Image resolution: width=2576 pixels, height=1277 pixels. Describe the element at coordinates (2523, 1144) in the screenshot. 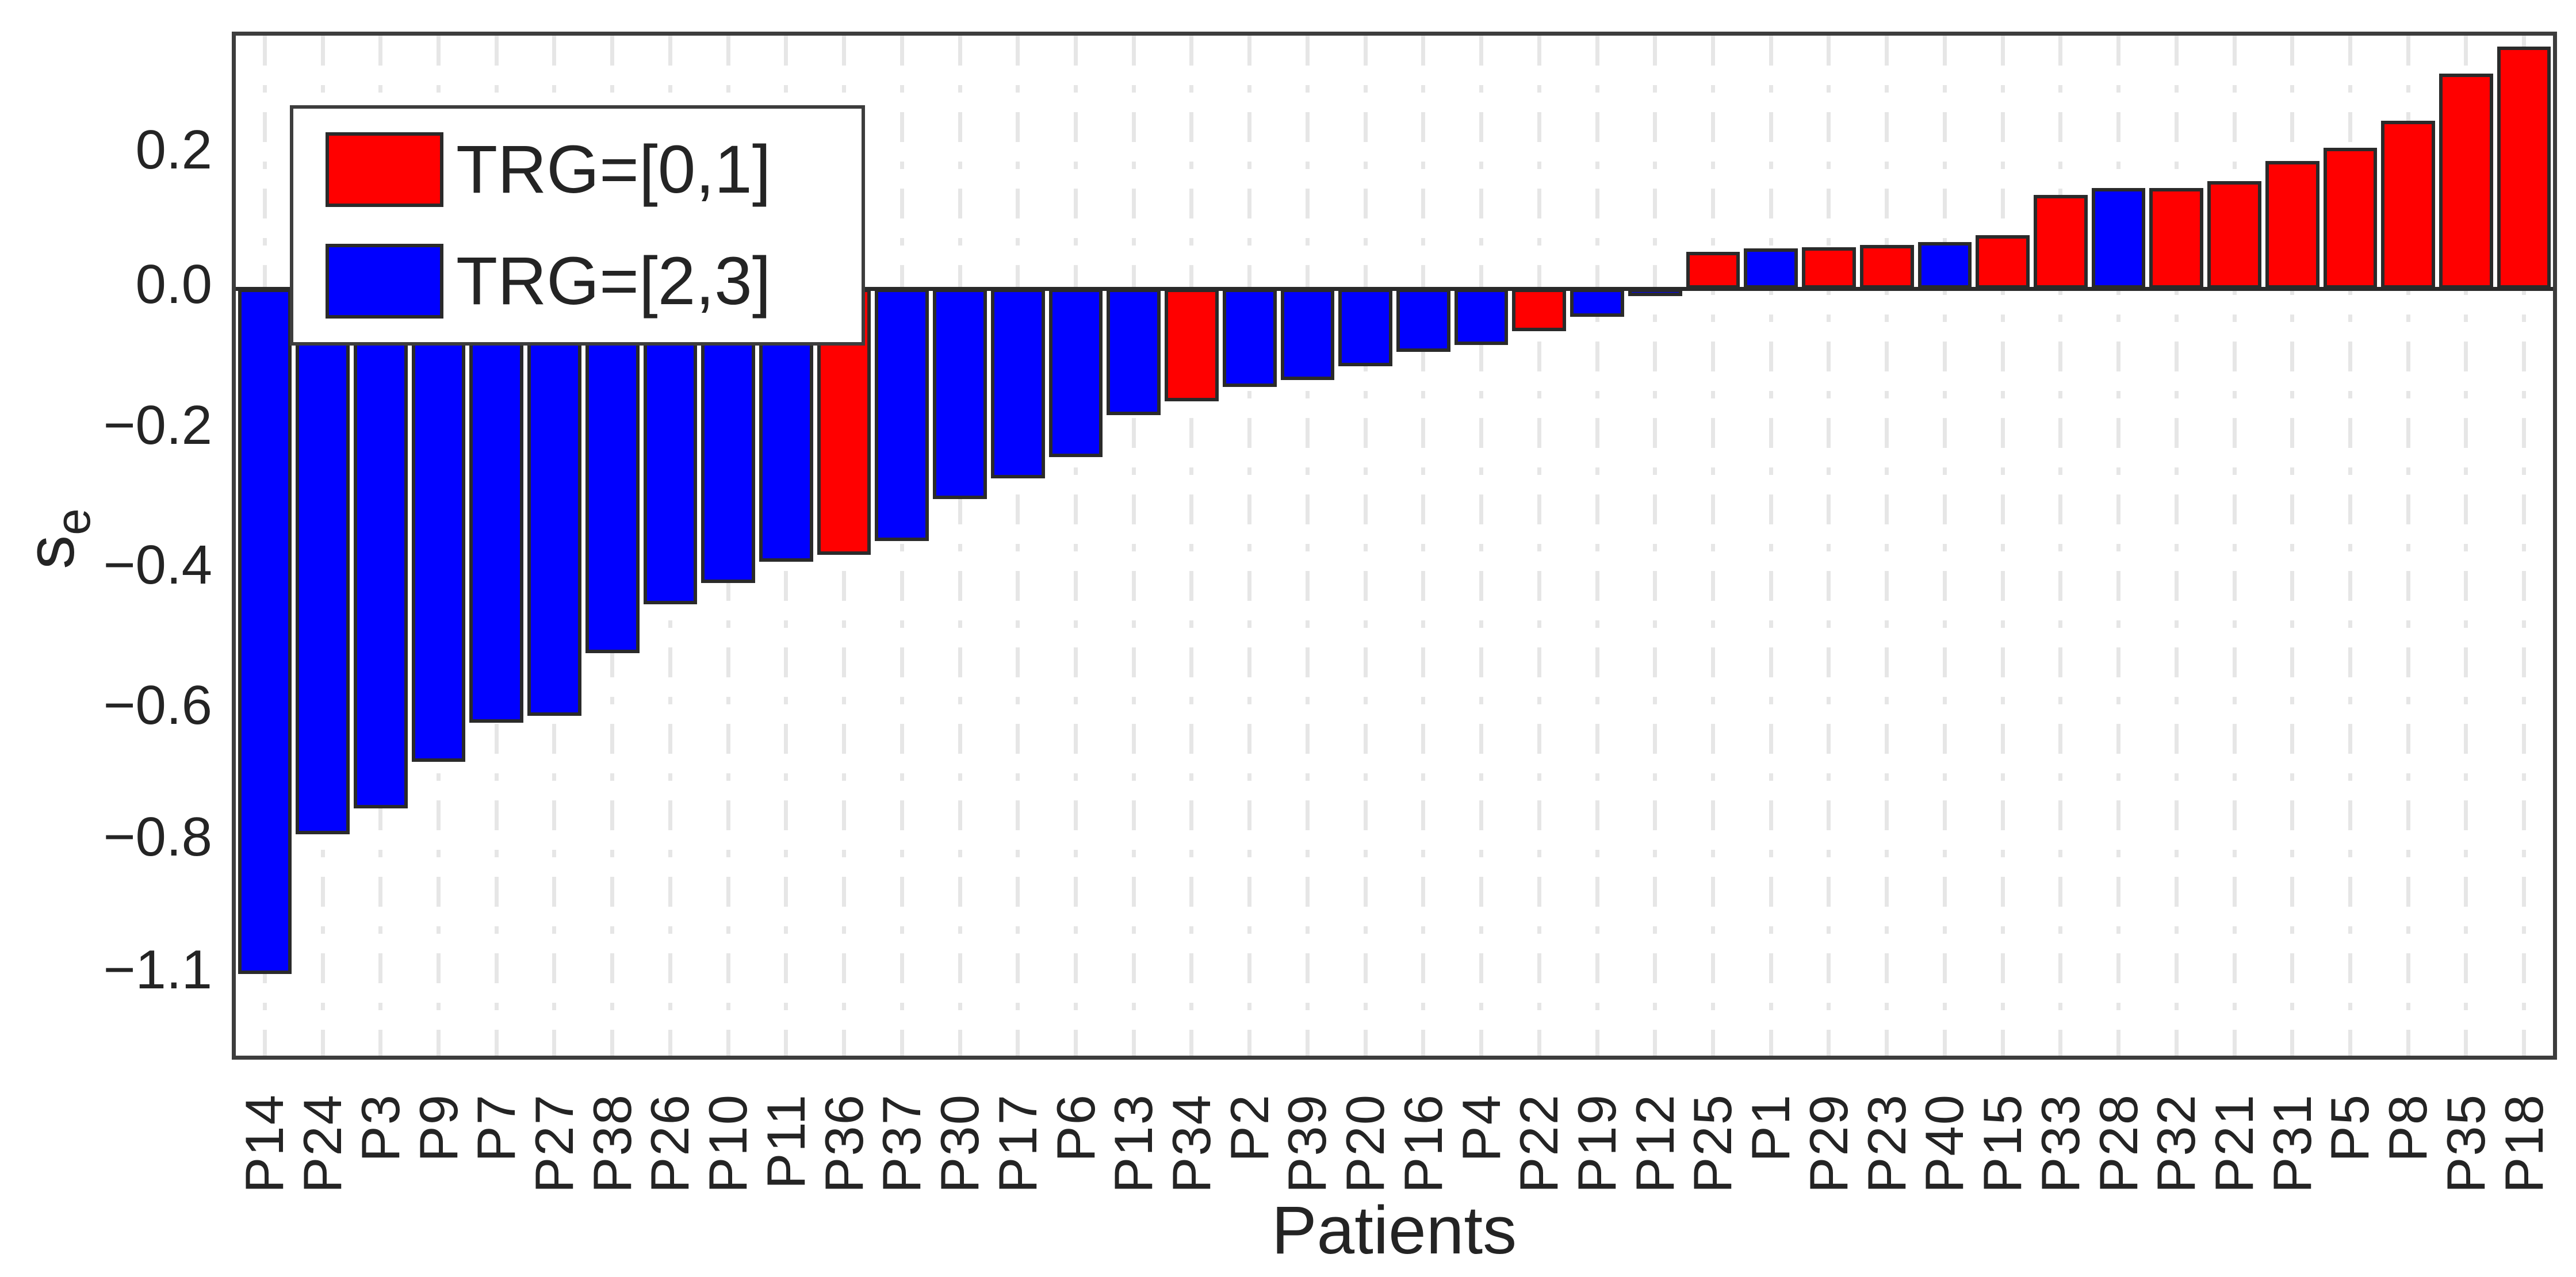

I see `x-tick-label-P18: P18` at that location.